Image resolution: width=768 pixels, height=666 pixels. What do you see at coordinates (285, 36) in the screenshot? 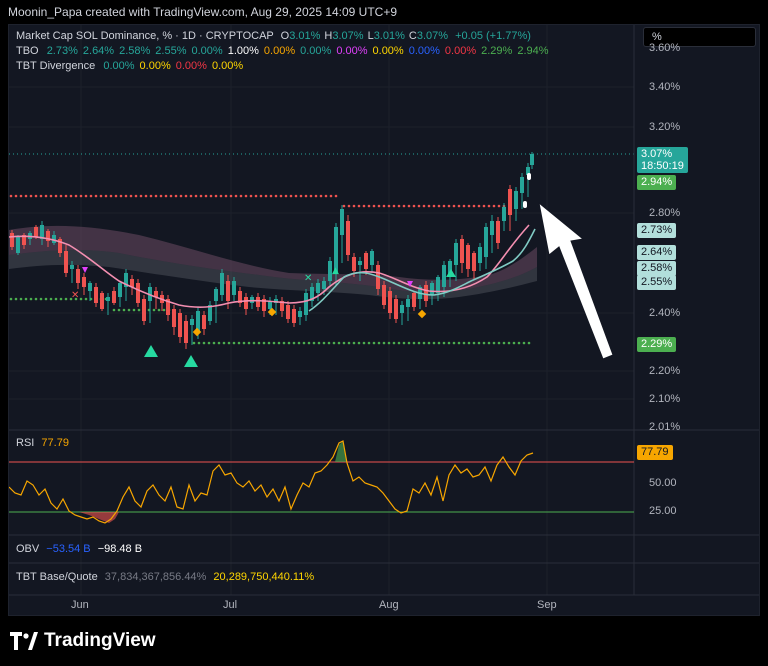
I see `ohlc-key: O` at bounding box center [285, 36].